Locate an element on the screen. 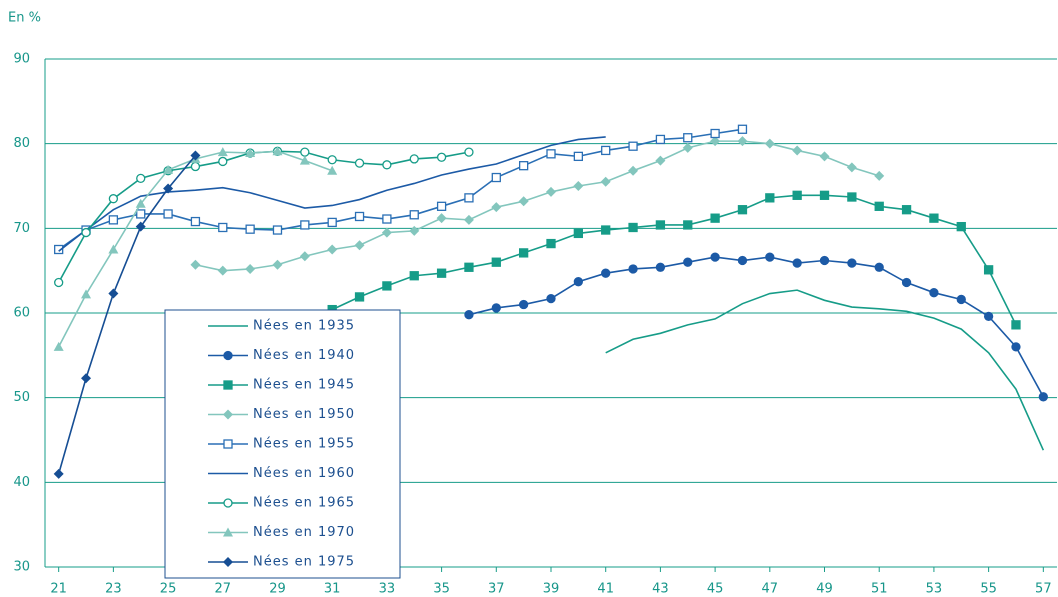  x-tick-label: 21 is located at coordinates (58, 589).